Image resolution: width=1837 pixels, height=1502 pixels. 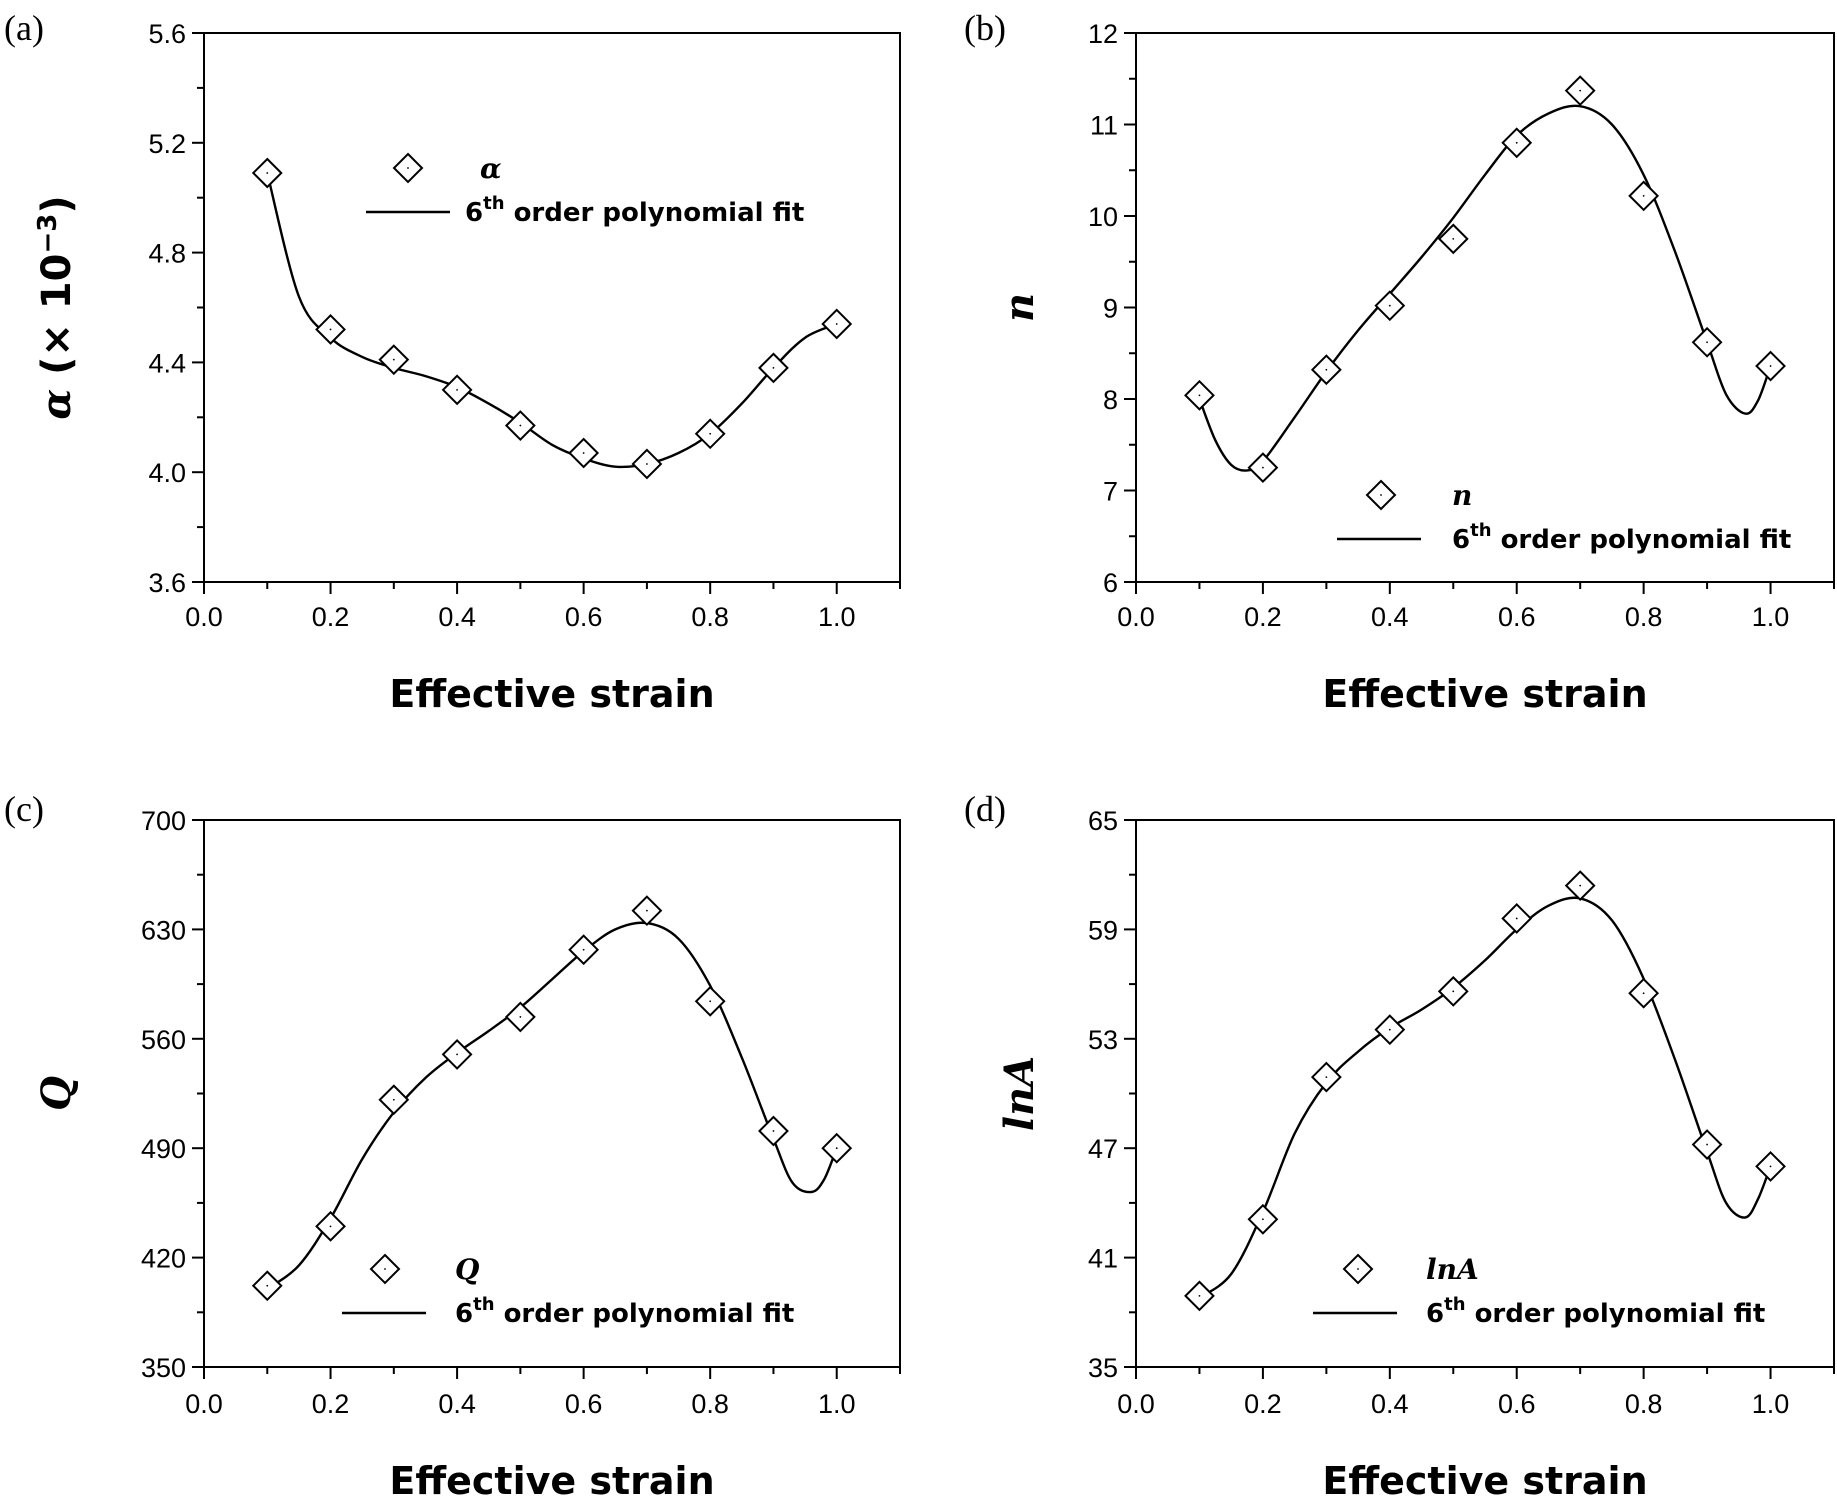 I want to click on legend-marker-label: α, so click(x=491, y=168).